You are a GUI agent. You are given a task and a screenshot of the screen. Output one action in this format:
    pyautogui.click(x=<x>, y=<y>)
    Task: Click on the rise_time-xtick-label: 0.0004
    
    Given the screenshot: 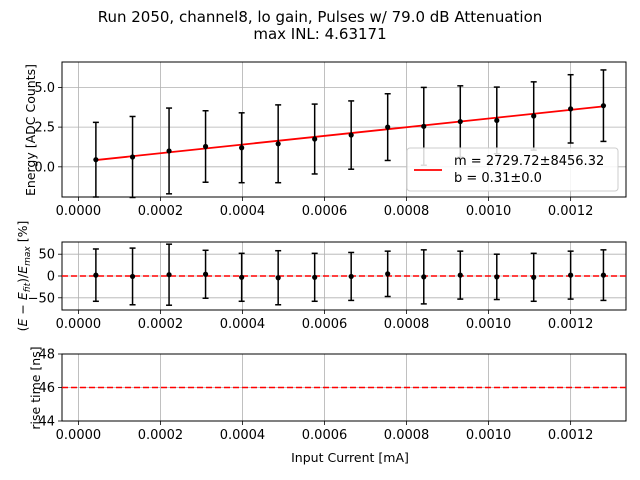 What is the action you would take?
    pyautogui.click(x=243, y=435)
    